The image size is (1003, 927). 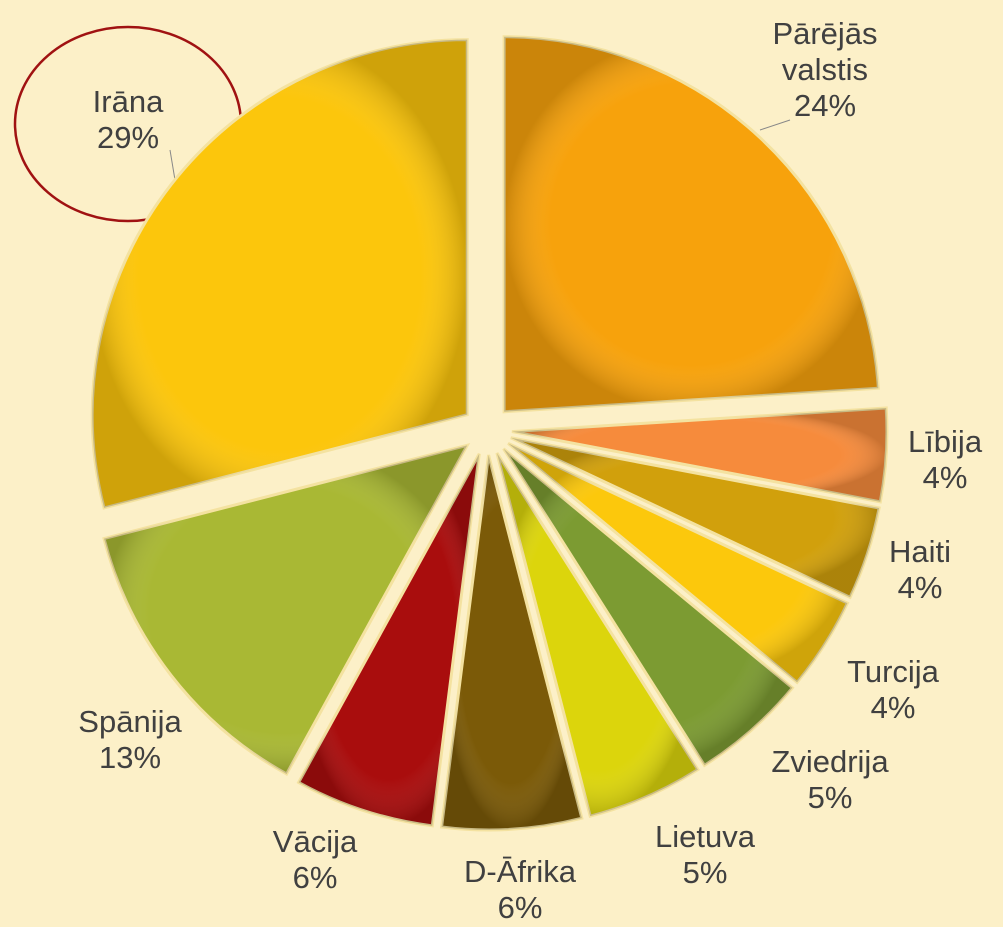 I want to click on slice-label: Lietuva 5%, so click(x=705, y=855).